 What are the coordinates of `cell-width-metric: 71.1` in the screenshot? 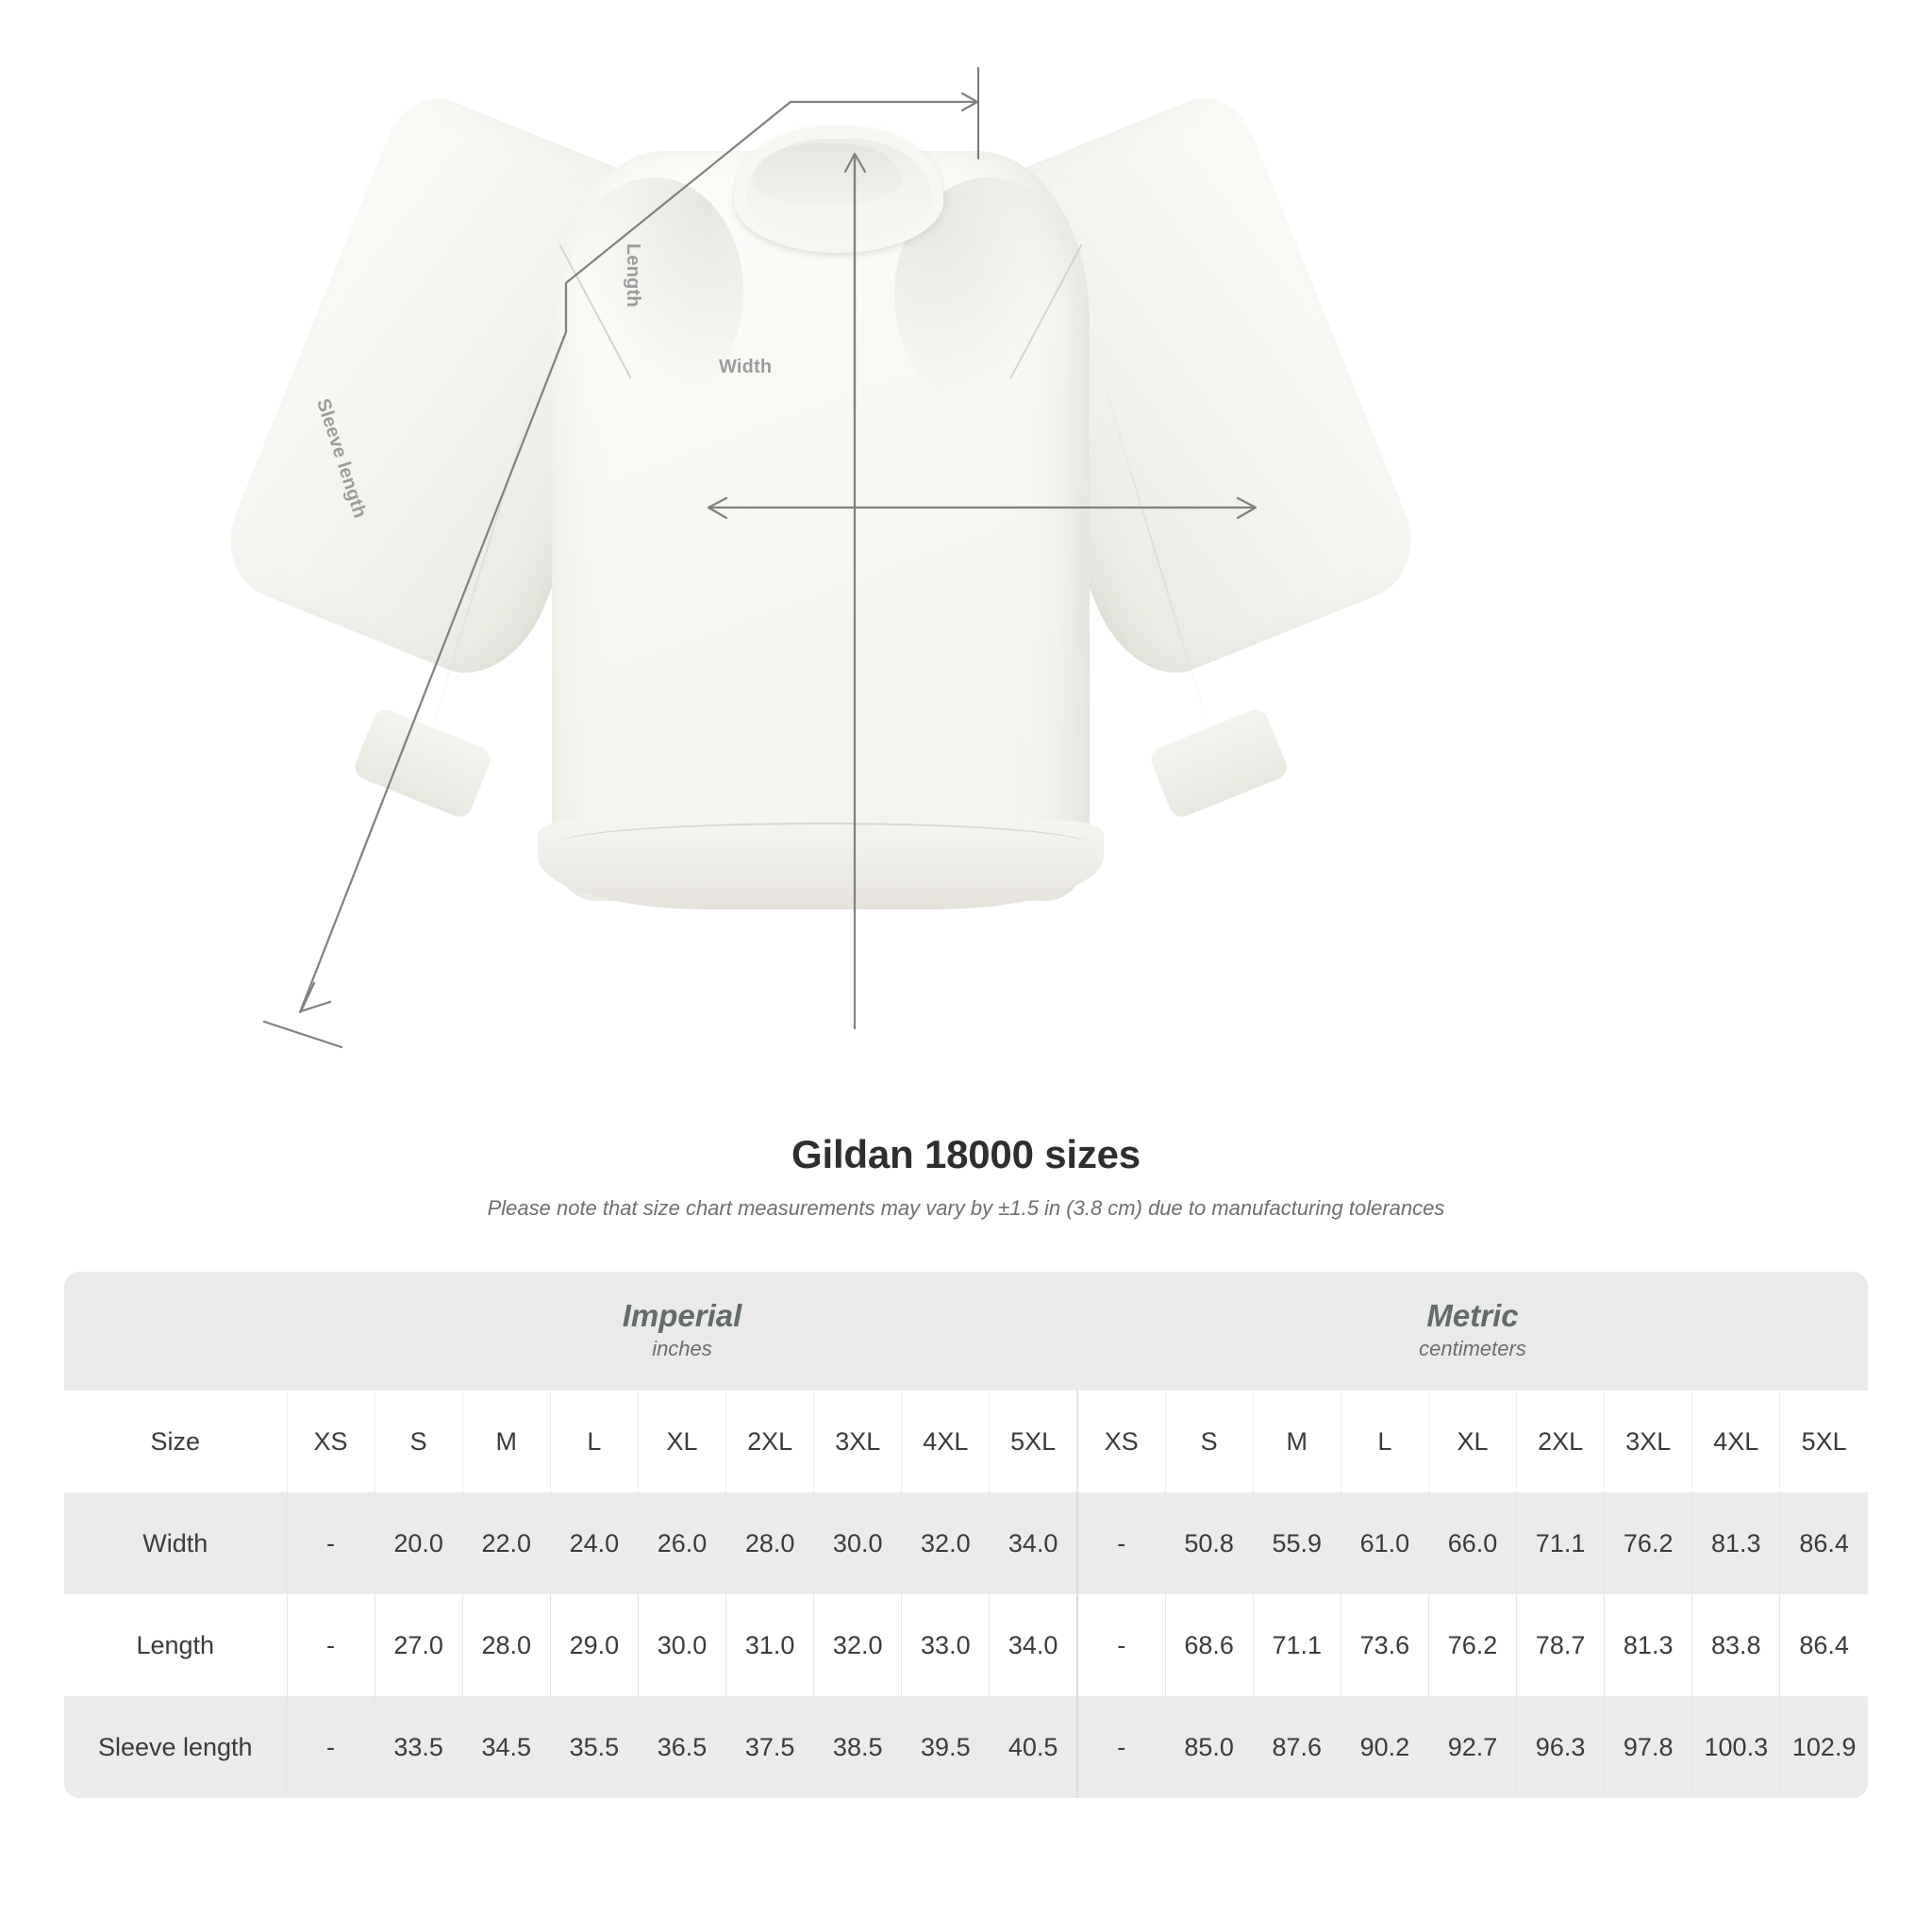 It's located at (1561, 1543).